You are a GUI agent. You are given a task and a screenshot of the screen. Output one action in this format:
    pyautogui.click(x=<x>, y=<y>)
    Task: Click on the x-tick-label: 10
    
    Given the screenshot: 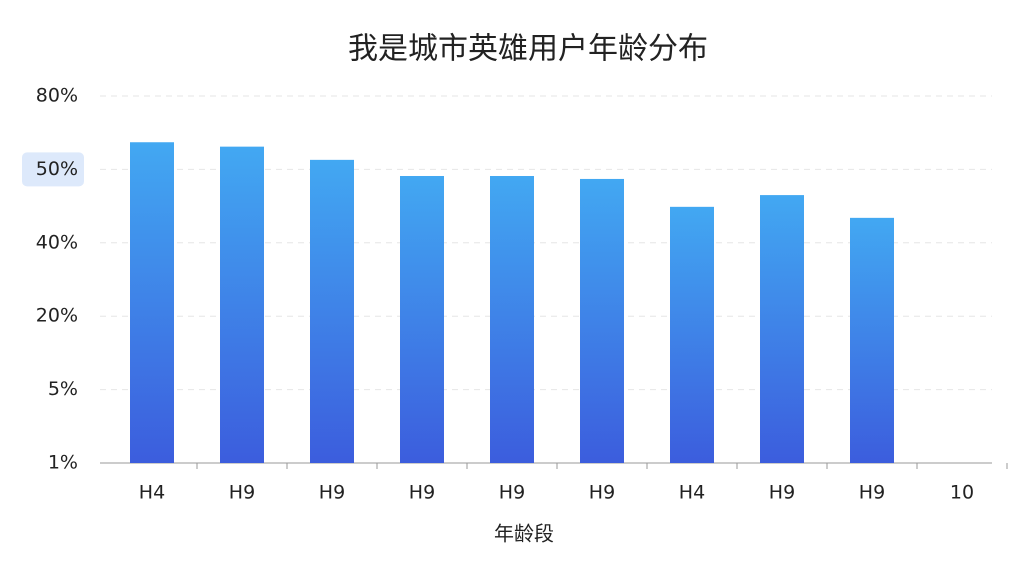 What is the action you would take?
    pyautogui.click(x=962, y=493)
    